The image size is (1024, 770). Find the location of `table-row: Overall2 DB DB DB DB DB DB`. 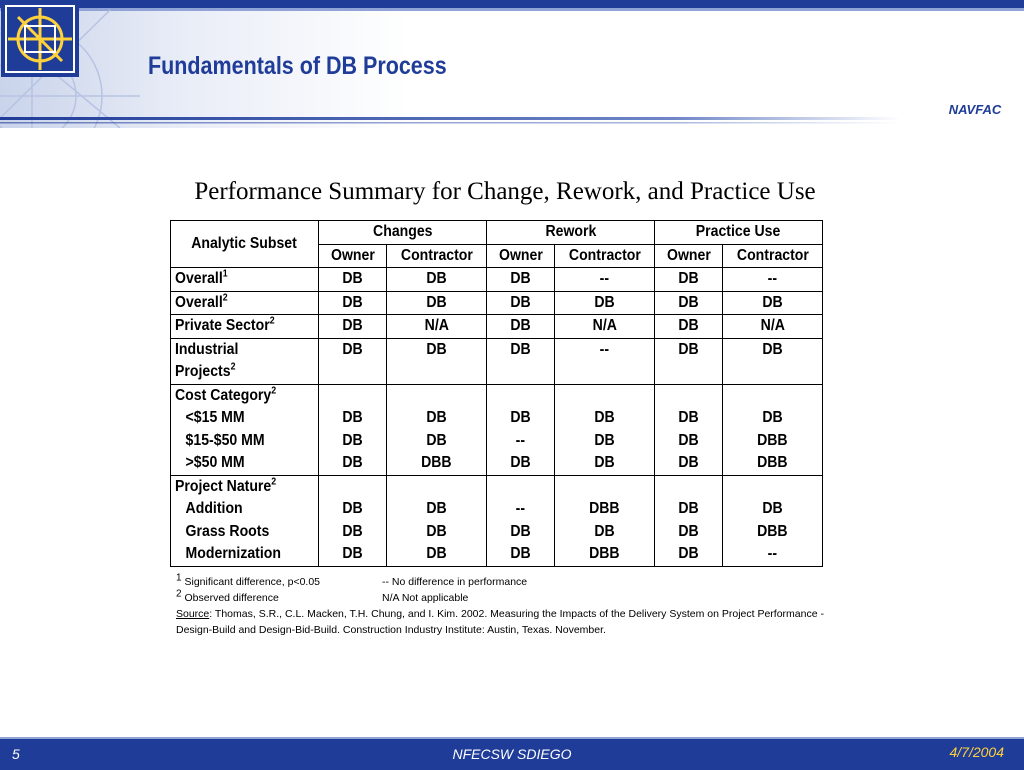

table-row: Overall2 DB DB DB DB DB DB is located at coordinates (496, 302).